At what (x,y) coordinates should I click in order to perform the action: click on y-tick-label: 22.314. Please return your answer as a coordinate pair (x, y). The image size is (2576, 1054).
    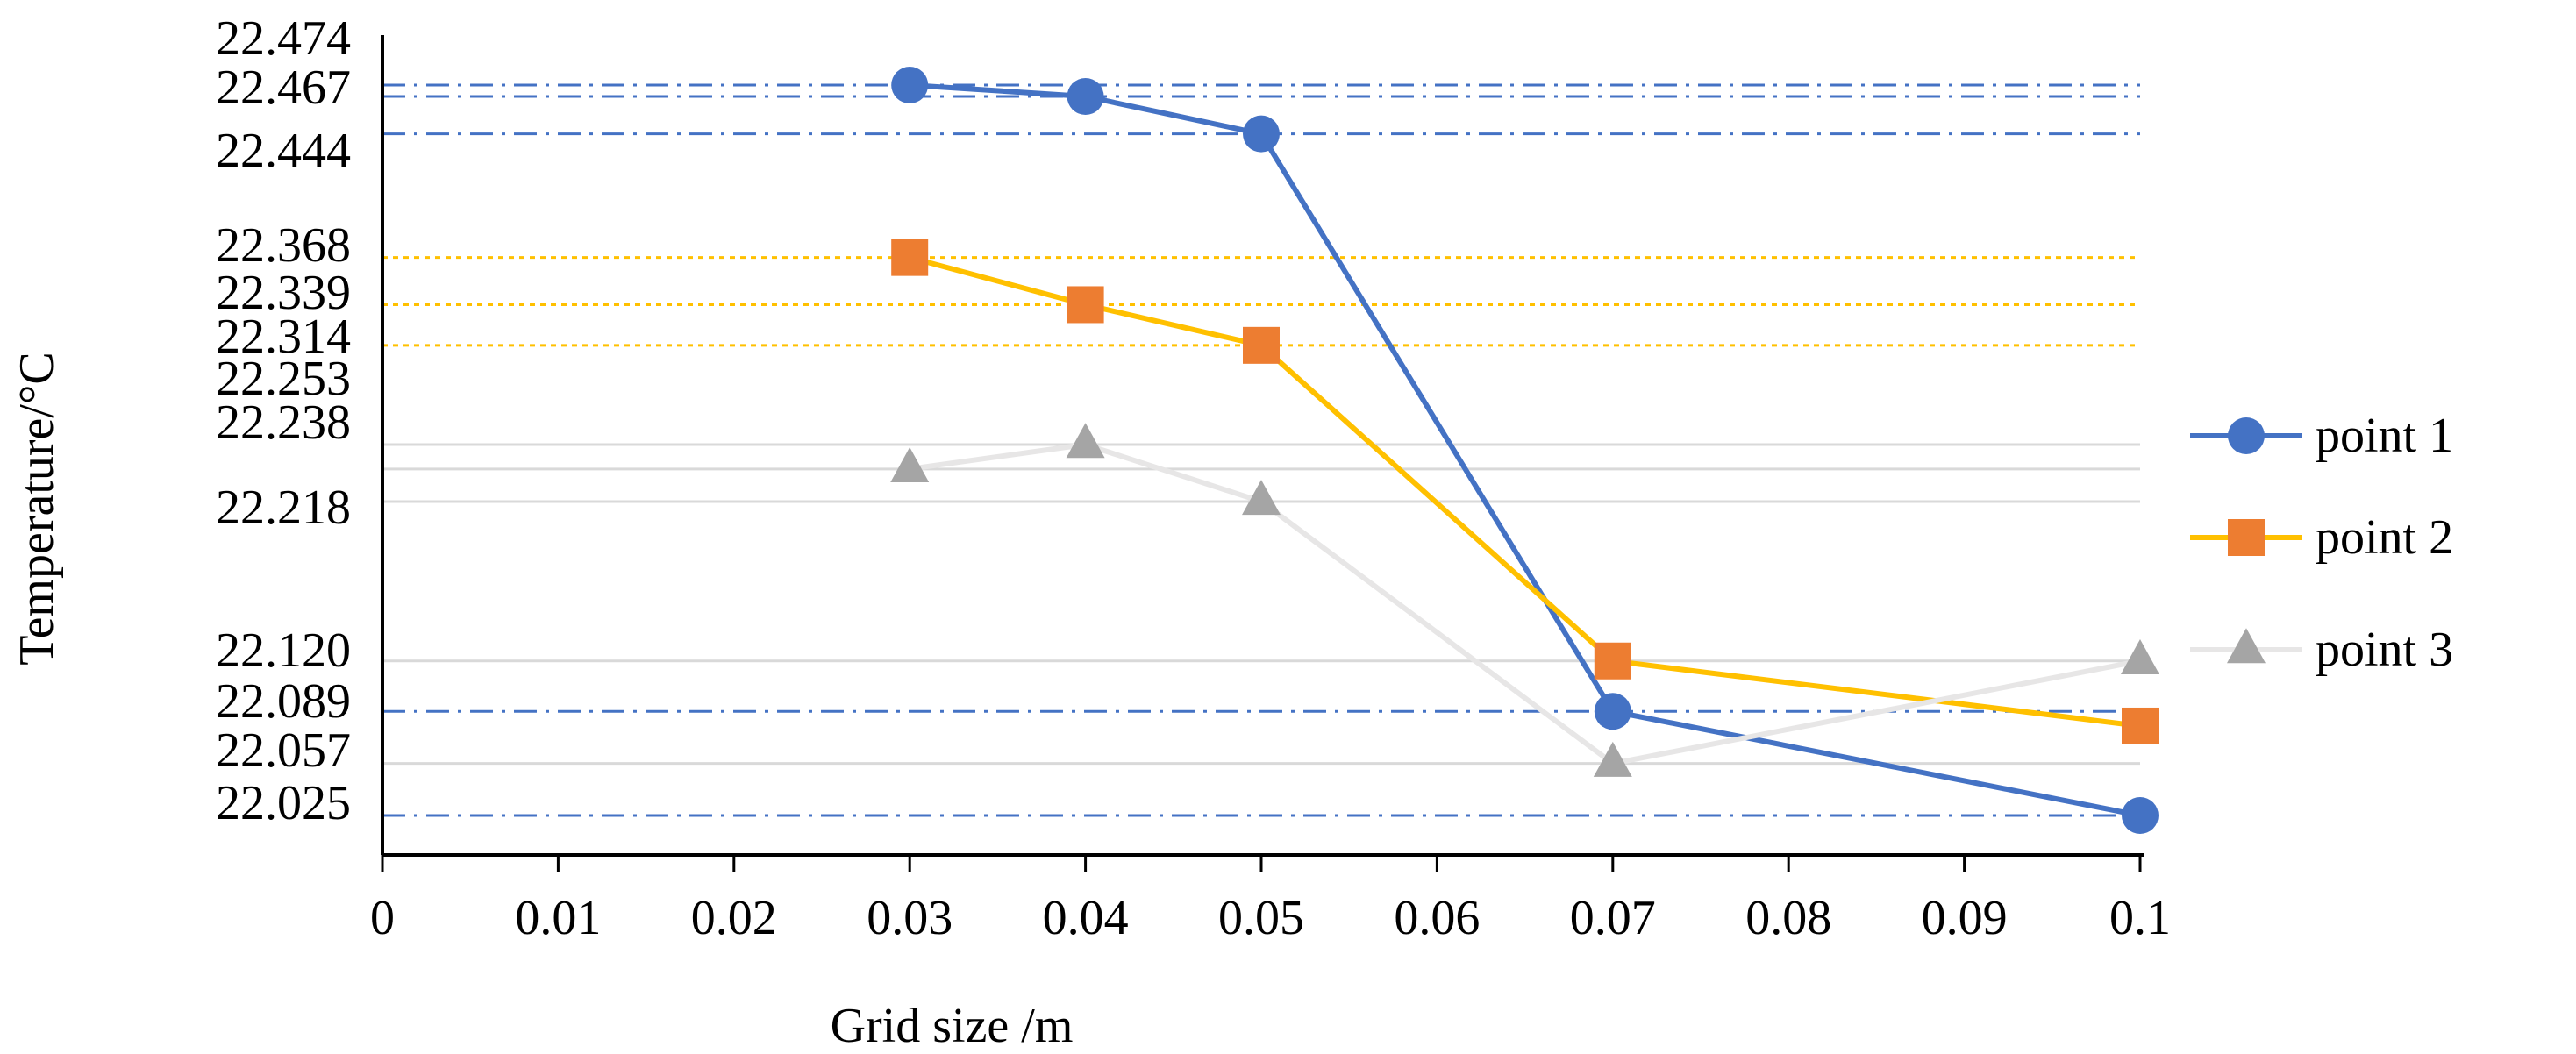
    Looking at the image, I should click on (284, 337).